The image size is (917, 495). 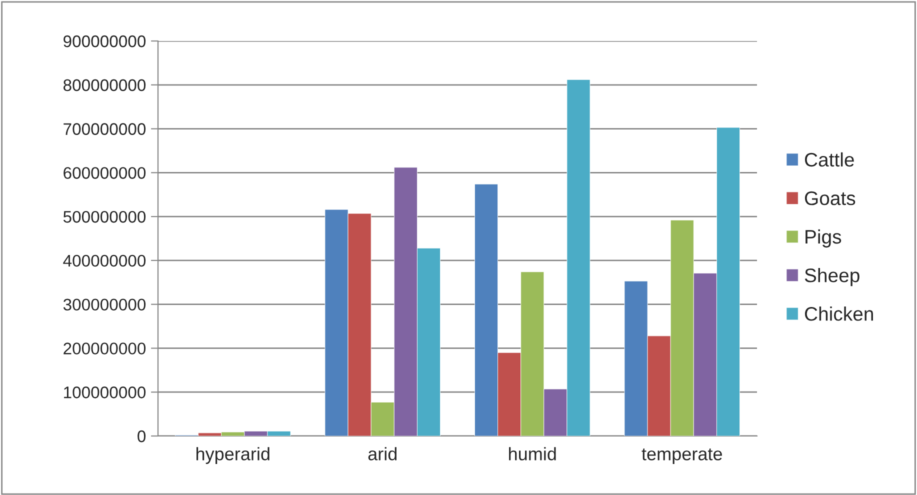 What do you see at coordinates (105, 41) in the screenshot?
I see `y-tick-label: 900000000` at bounding box center [105, 41].